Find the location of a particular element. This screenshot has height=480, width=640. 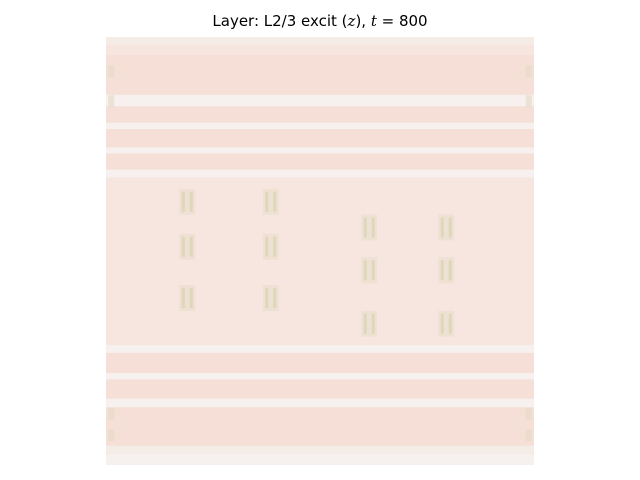

chart-title: Layer: L2/3 excit (z), t = 800 is located at coordinates (320, 21).